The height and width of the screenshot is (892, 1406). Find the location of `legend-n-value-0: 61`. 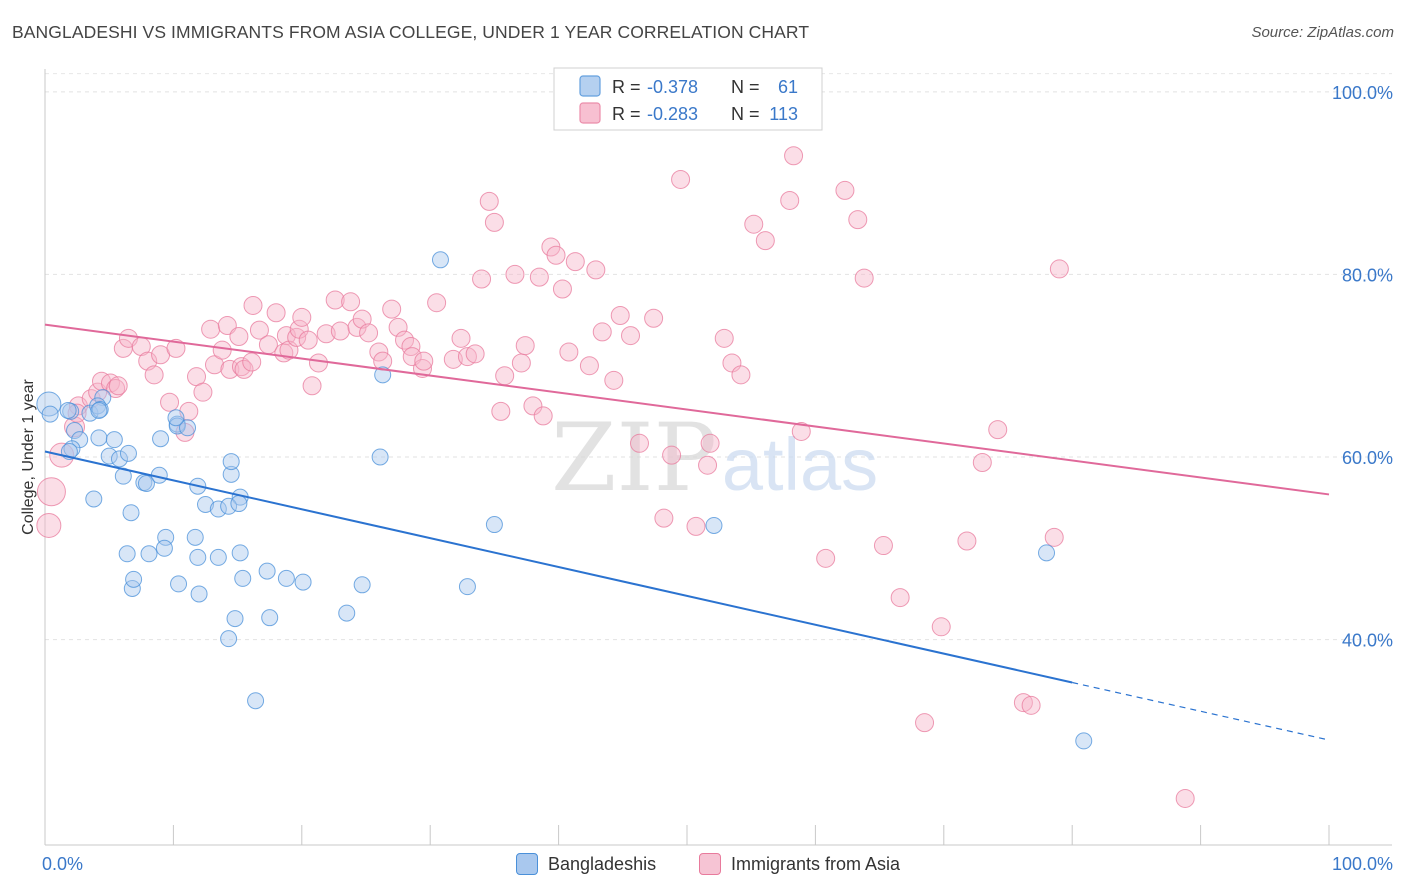

legend-n-value-0: 61 is located at coordinates (788, 87).